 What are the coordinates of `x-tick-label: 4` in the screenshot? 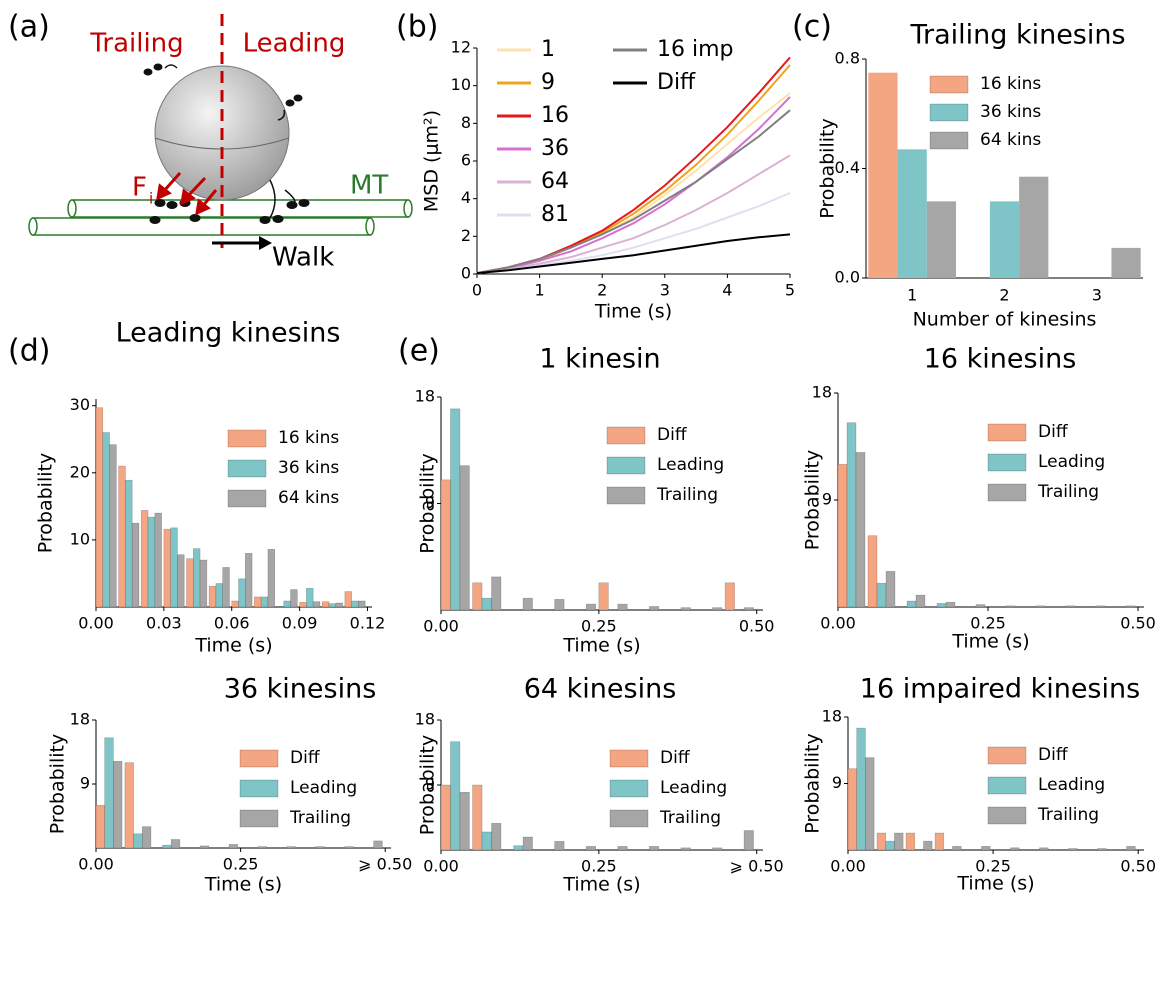 It's located at (727, 290).